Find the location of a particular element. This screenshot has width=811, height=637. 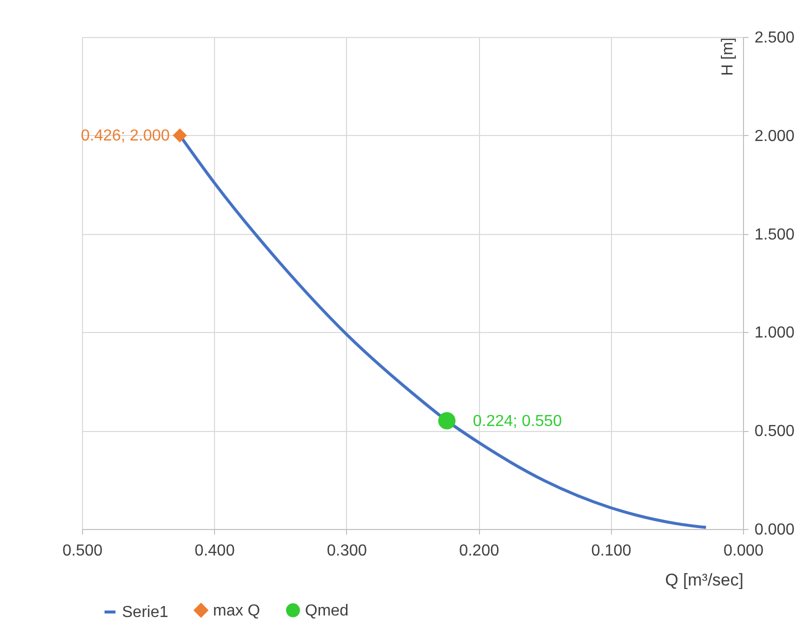

x-tick-label: 0.300 is located at coordinates (347, 551).